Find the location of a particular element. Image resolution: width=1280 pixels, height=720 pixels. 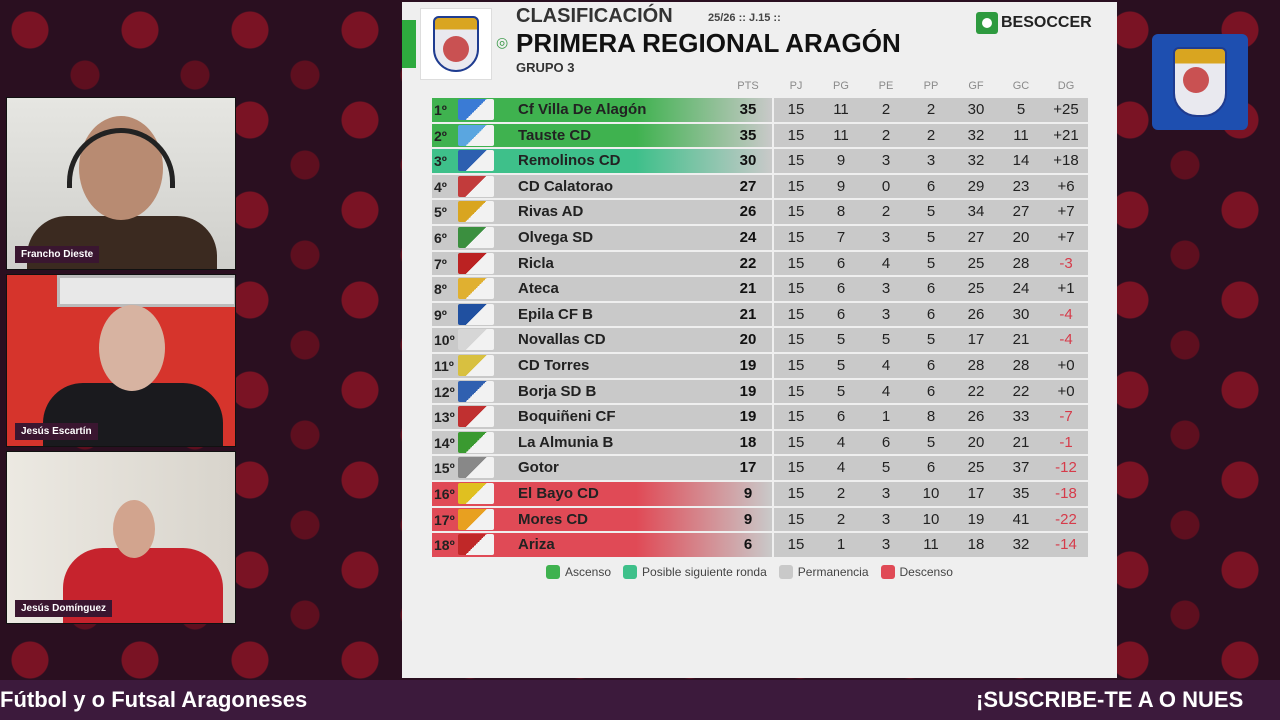

participant-nametag: Jesús Escartín is located at coordinates (56, 431).